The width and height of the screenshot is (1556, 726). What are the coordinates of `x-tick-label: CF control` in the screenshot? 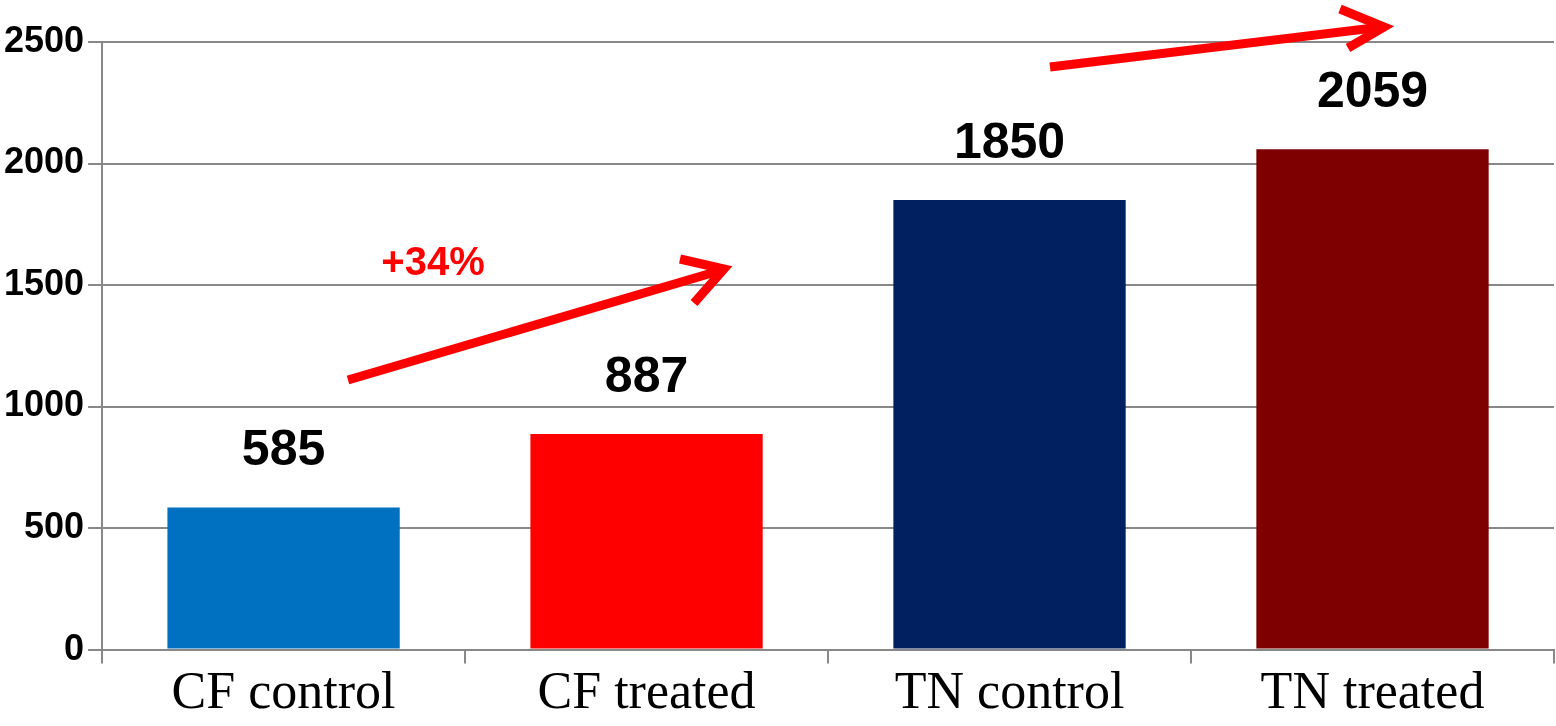 It's located at (283, 691).